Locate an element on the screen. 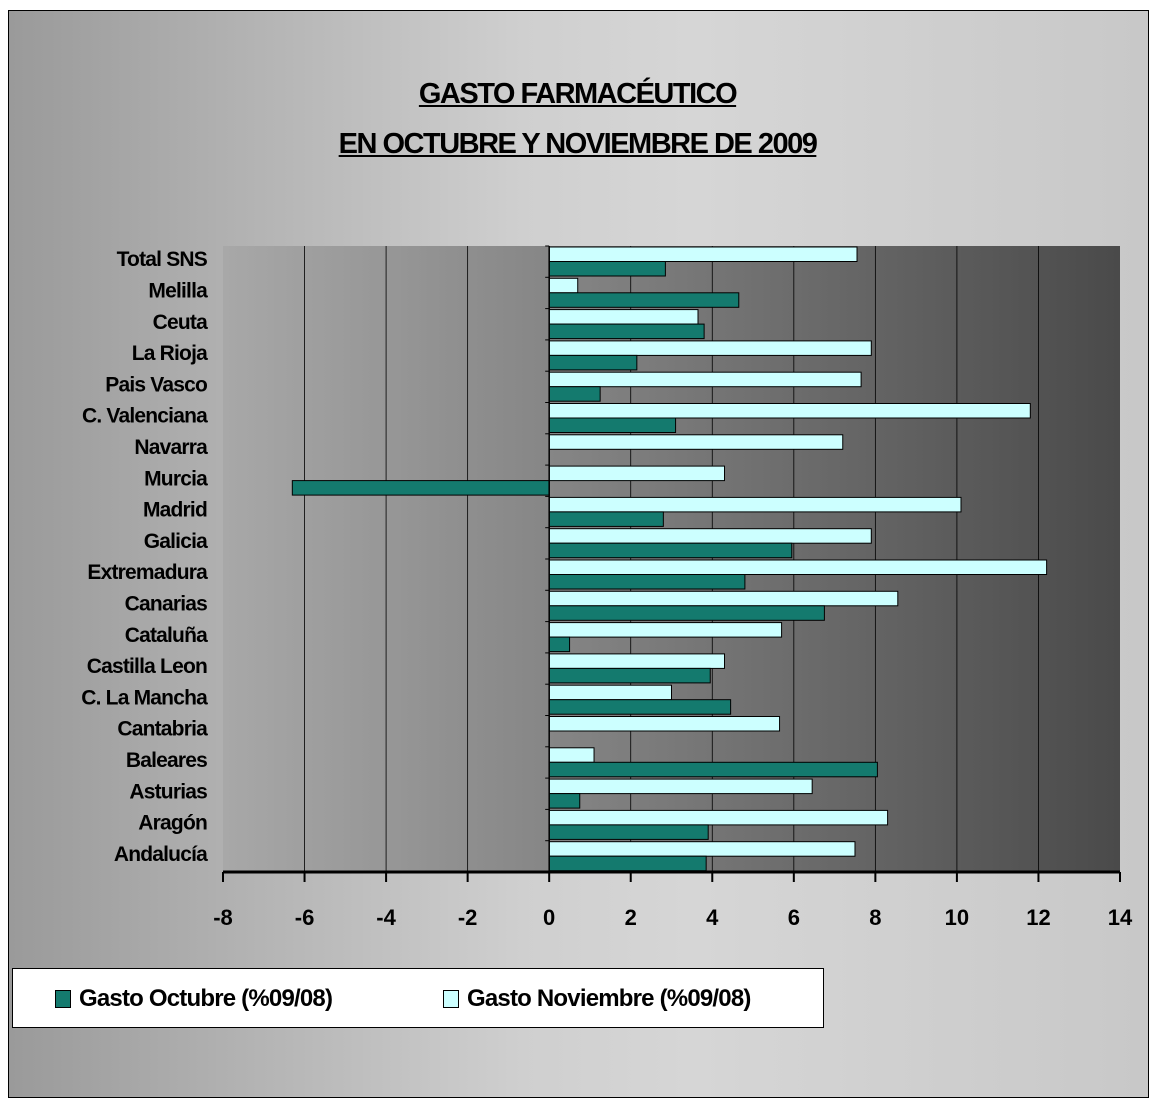  x-tick-label: 12 is located at coordinates (1038, 917).